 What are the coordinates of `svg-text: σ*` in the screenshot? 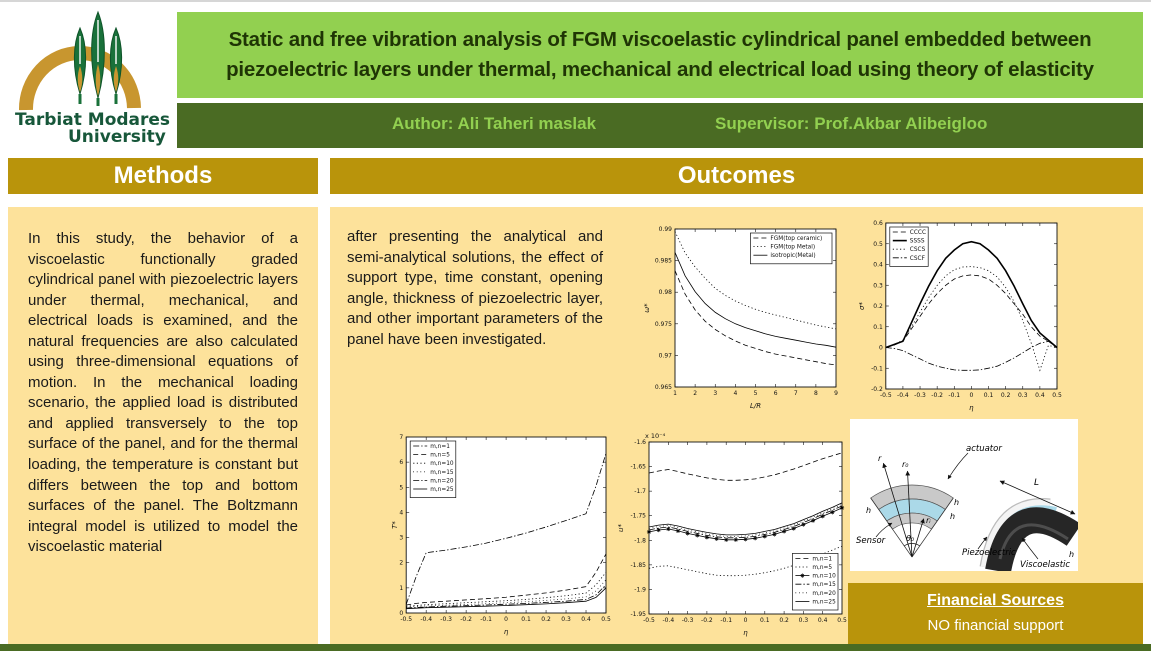 It's located at (862, 306).